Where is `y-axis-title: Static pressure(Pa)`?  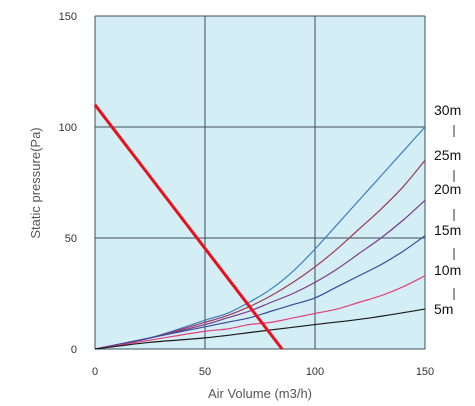 y-axis-title: Static pressure(Pa) is located at coordinates (35, 182).